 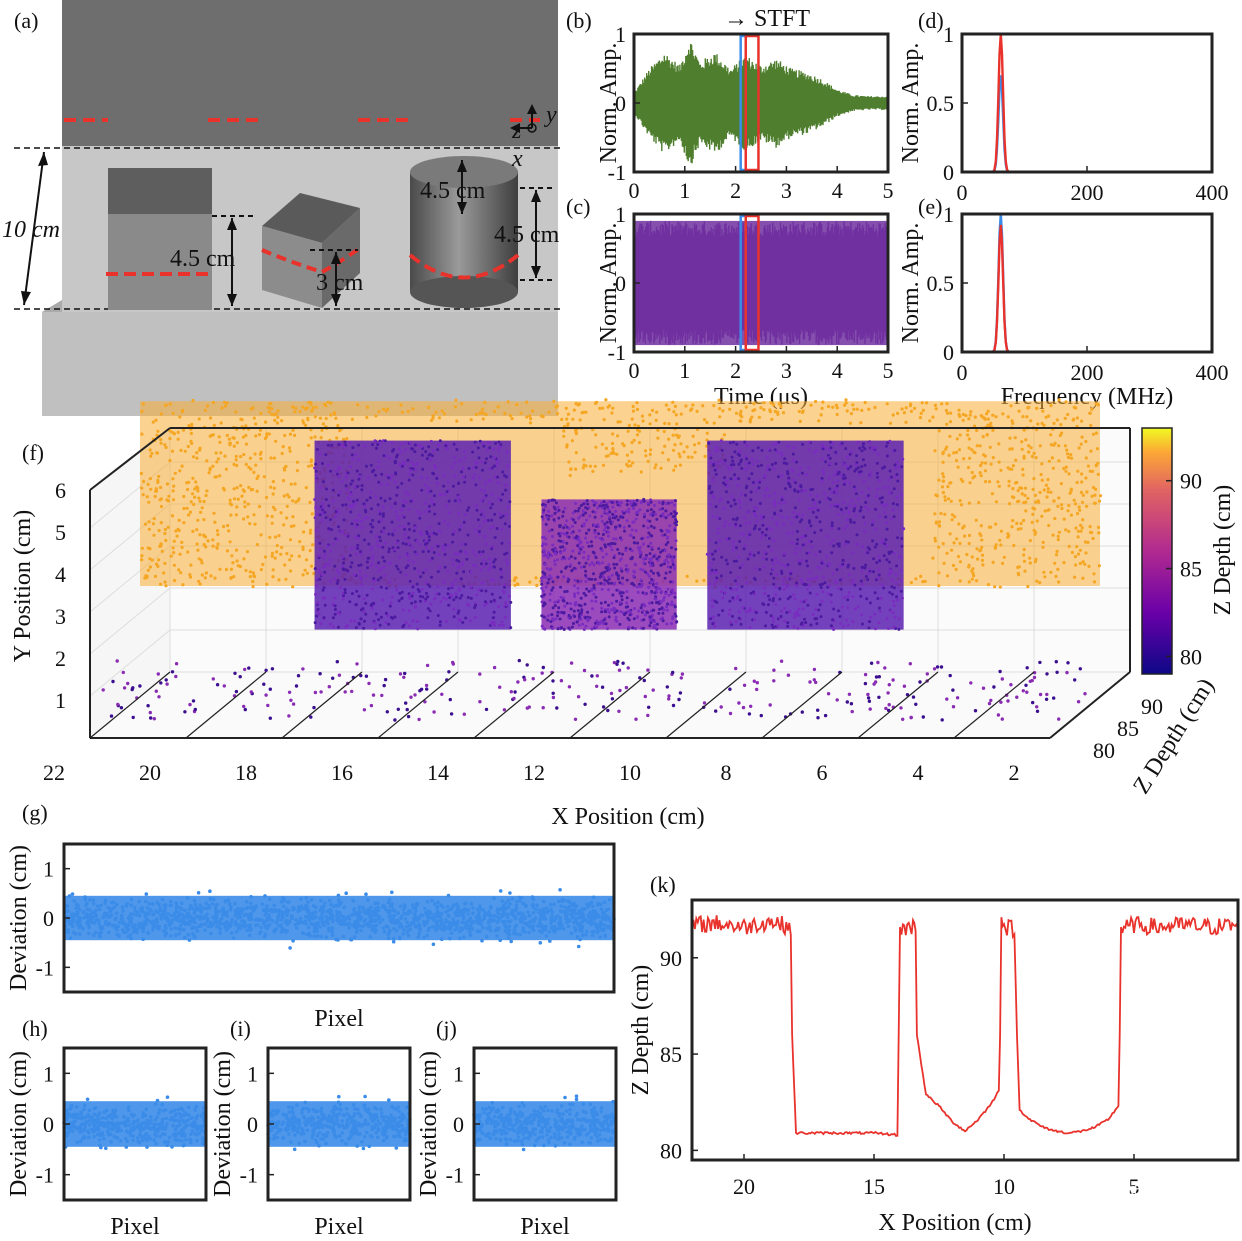 I want to click on z-tick-label: 90, so click(x=1152, y=706).